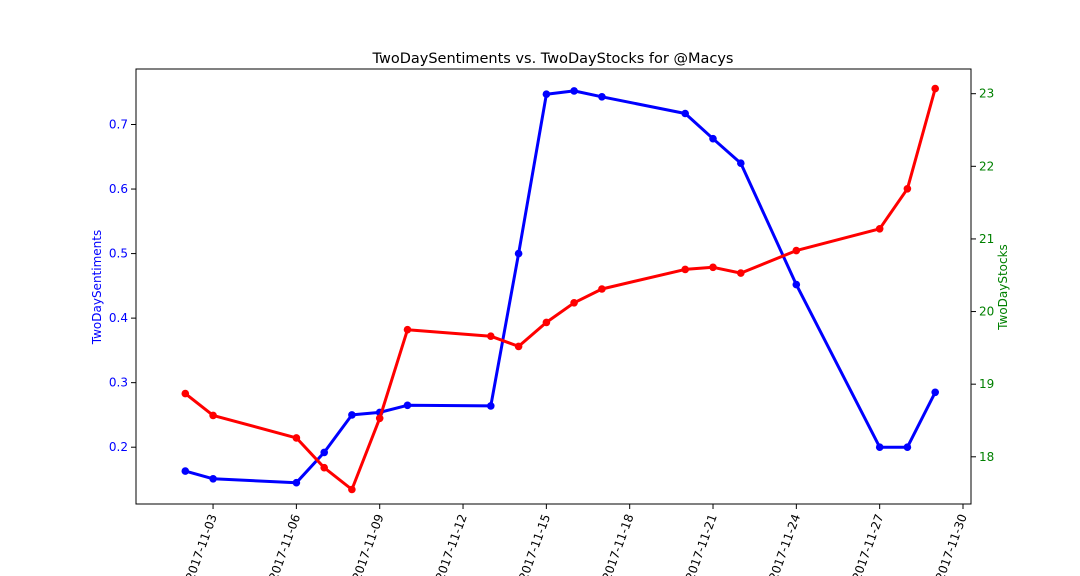 Image resolution: width=1080 pixels, height=576 pixels. What do you see at coordinates (986, 94) in the screenshot?
I see `y-right-tick-label: 23` at bounding box center [986, 94].